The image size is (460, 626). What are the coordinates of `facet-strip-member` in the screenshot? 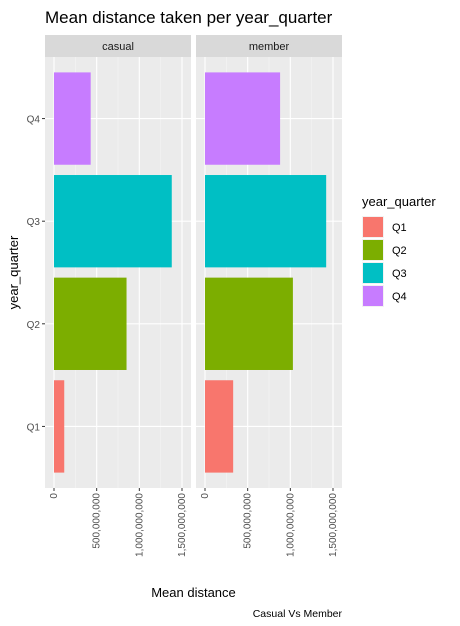 It's located at (269, 46).